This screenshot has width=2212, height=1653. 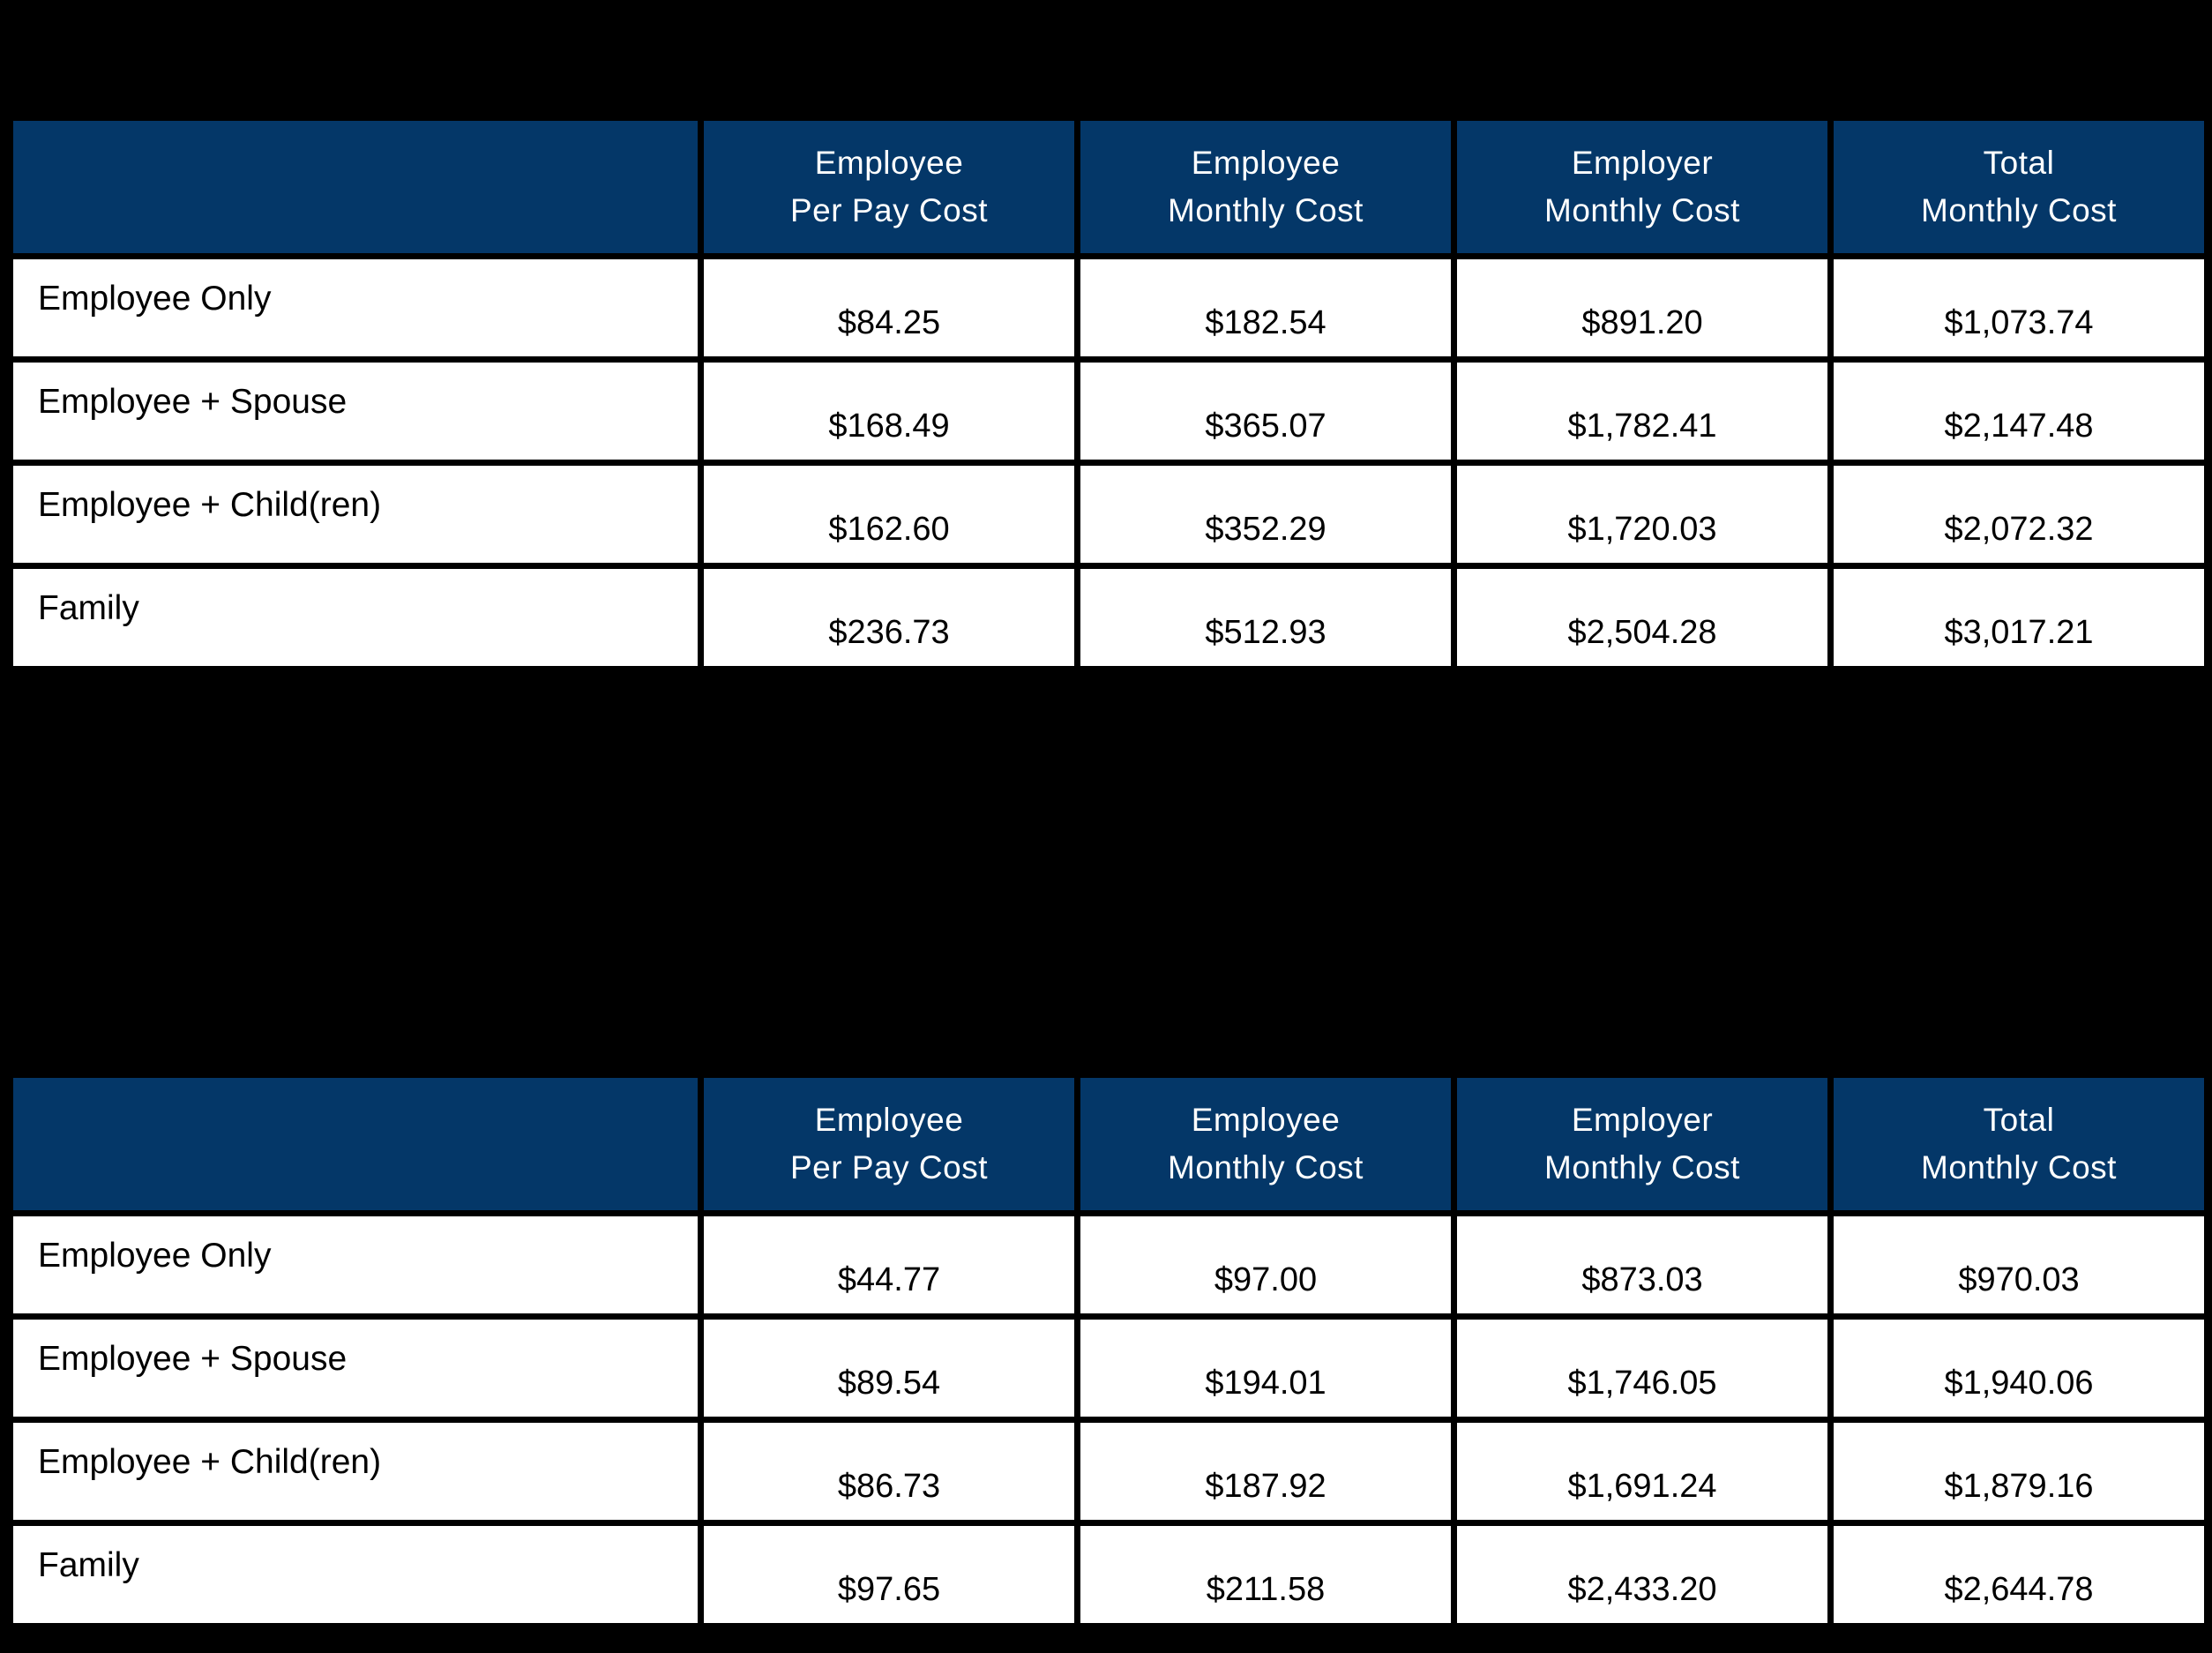 I want to click on table-1-row-label-employee-spouse: Employee + Spouse, so click(x=355, y=411).